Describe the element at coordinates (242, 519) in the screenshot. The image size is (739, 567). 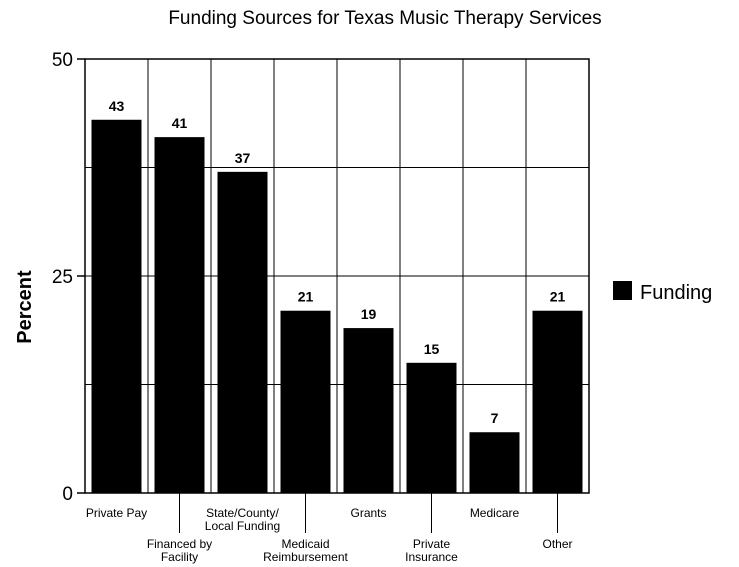
I see `x-tick-label: State/County/Local Funding` at that location.